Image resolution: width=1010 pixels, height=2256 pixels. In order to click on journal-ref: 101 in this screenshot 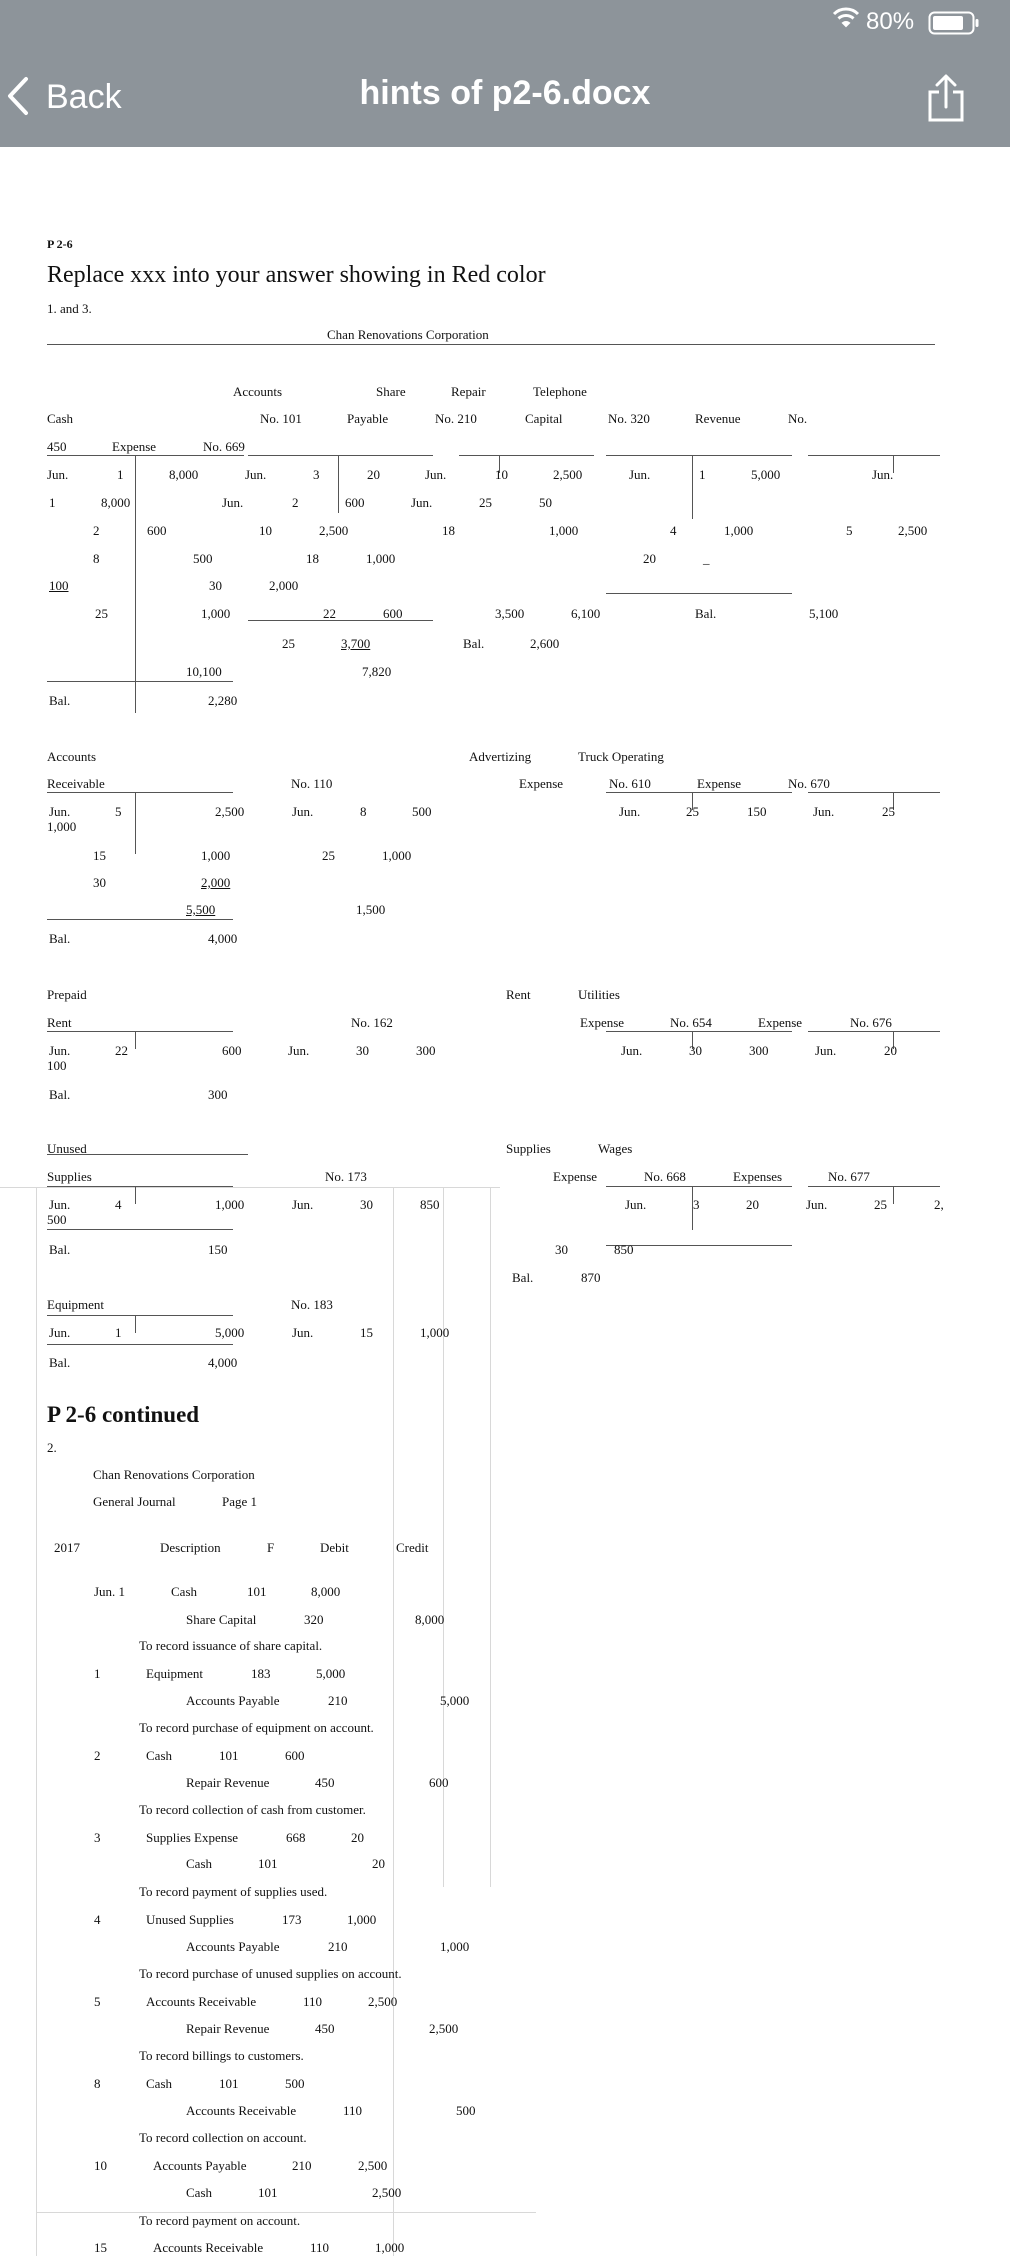, I will do `click(268, 2192)`.